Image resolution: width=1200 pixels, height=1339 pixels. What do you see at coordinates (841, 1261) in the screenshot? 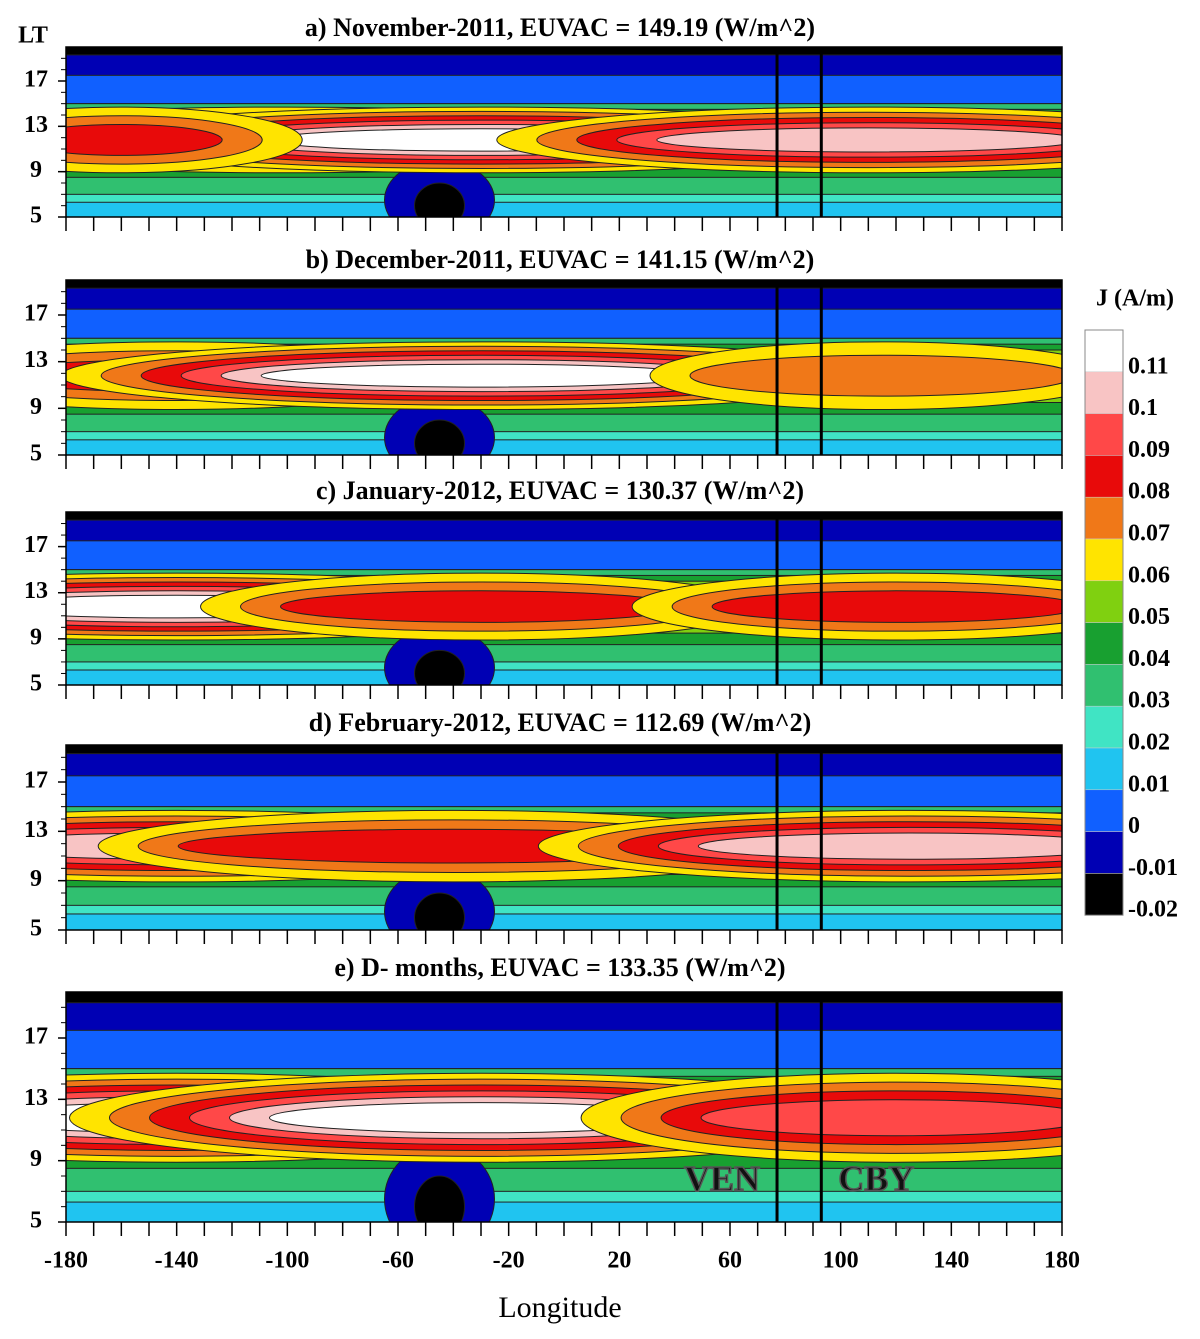
I see `x-tick-label: 100` at bounding box center [841, 1261].